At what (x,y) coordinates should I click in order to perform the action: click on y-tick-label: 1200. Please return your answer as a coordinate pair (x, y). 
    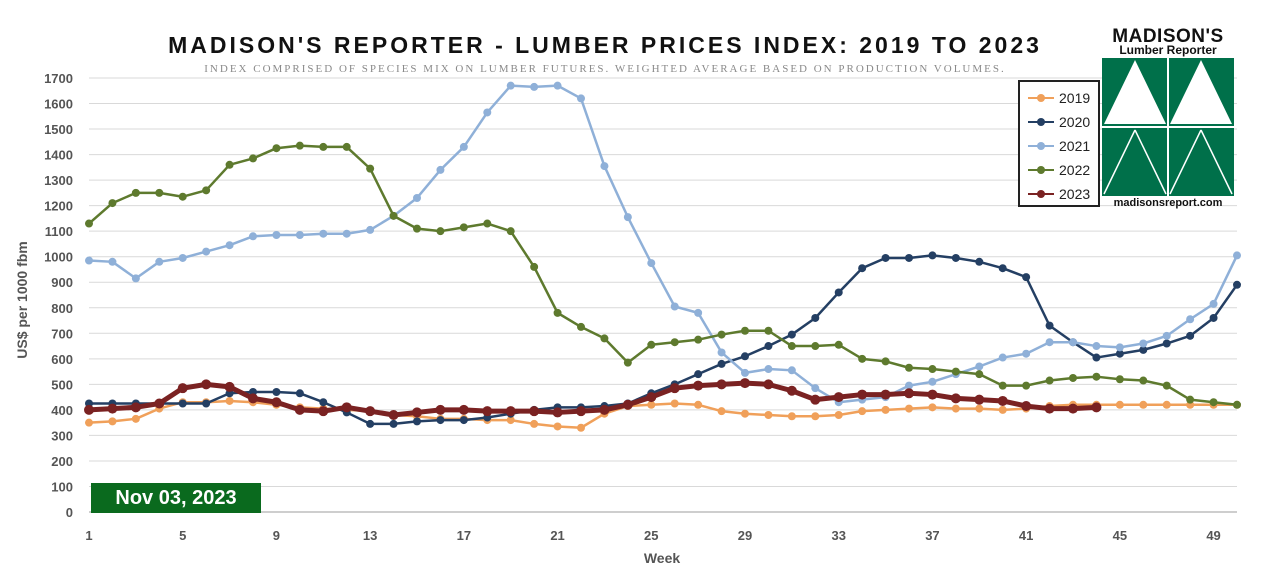
    Looking at the image, I should click on (58, 206).